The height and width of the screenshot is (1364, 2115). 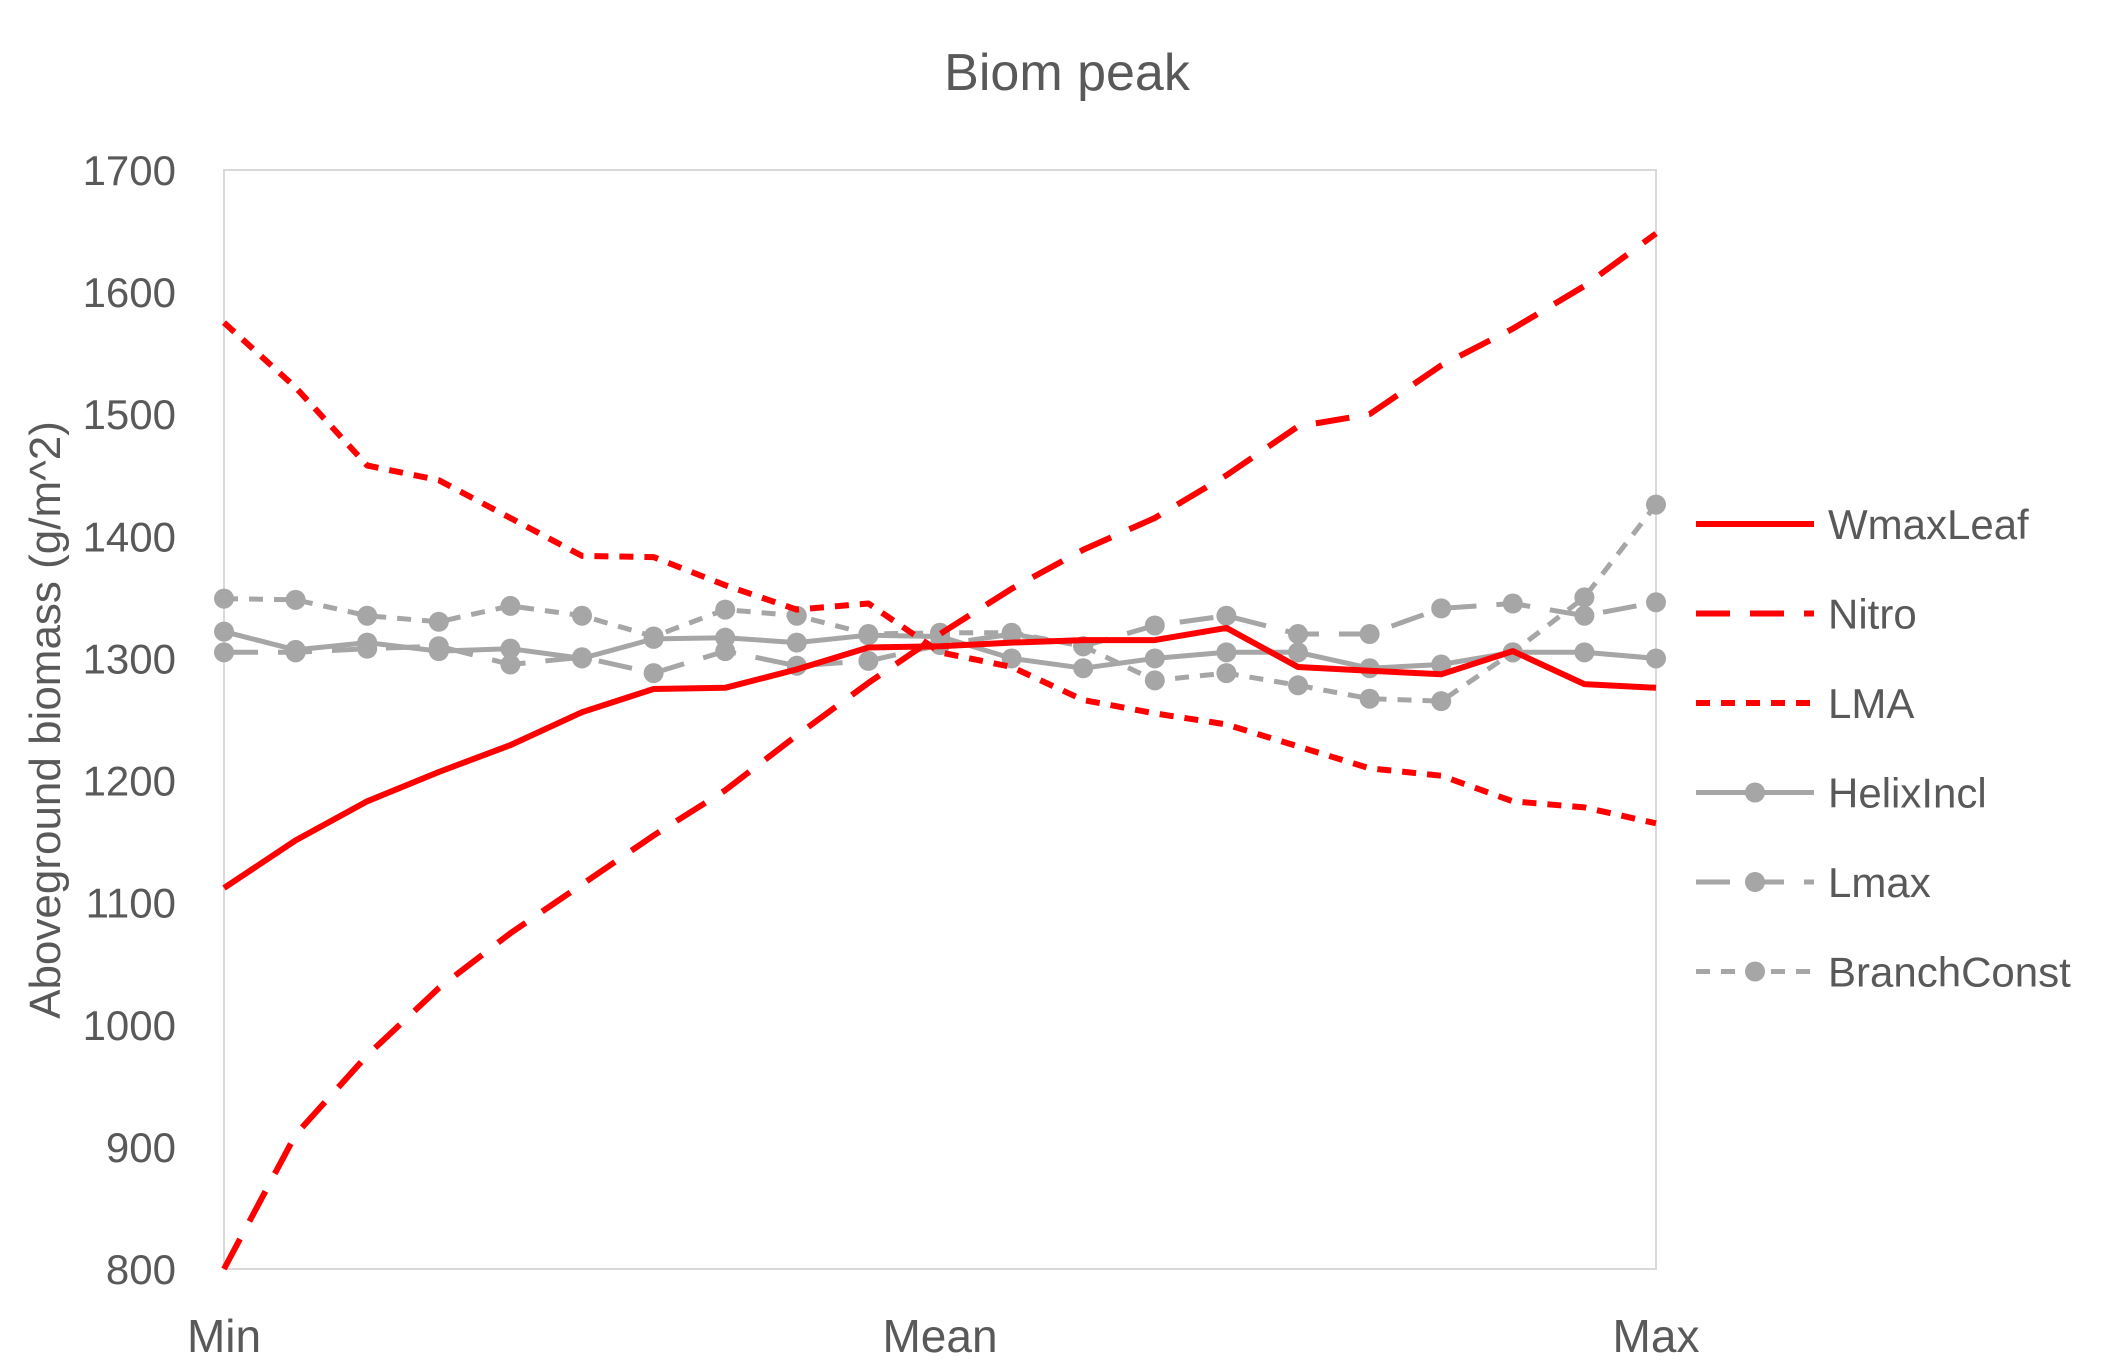 I want to click on x-tick-label: Mean, so click(x=939, y=1336).